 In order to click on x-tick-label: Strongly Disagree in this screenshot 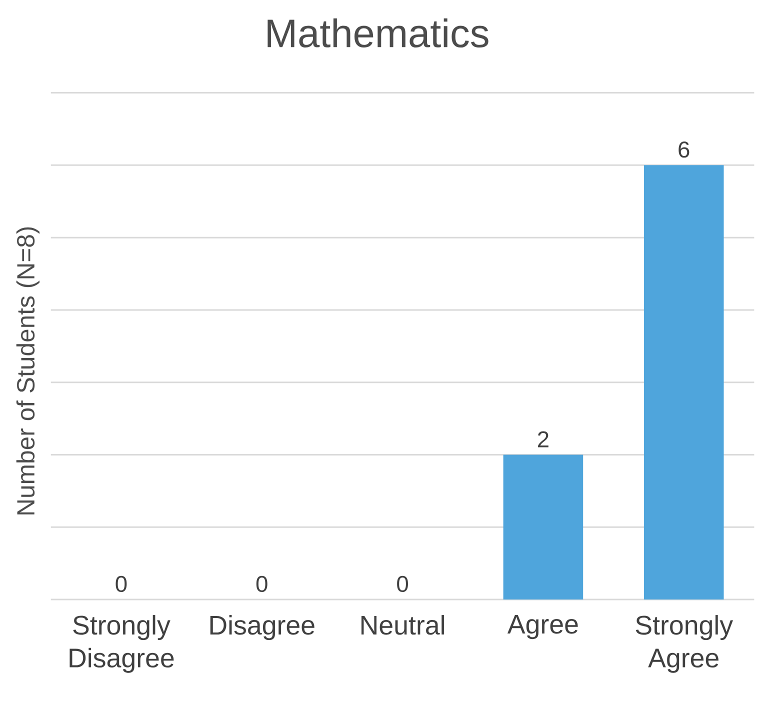, I will do `click(122, 643)`.